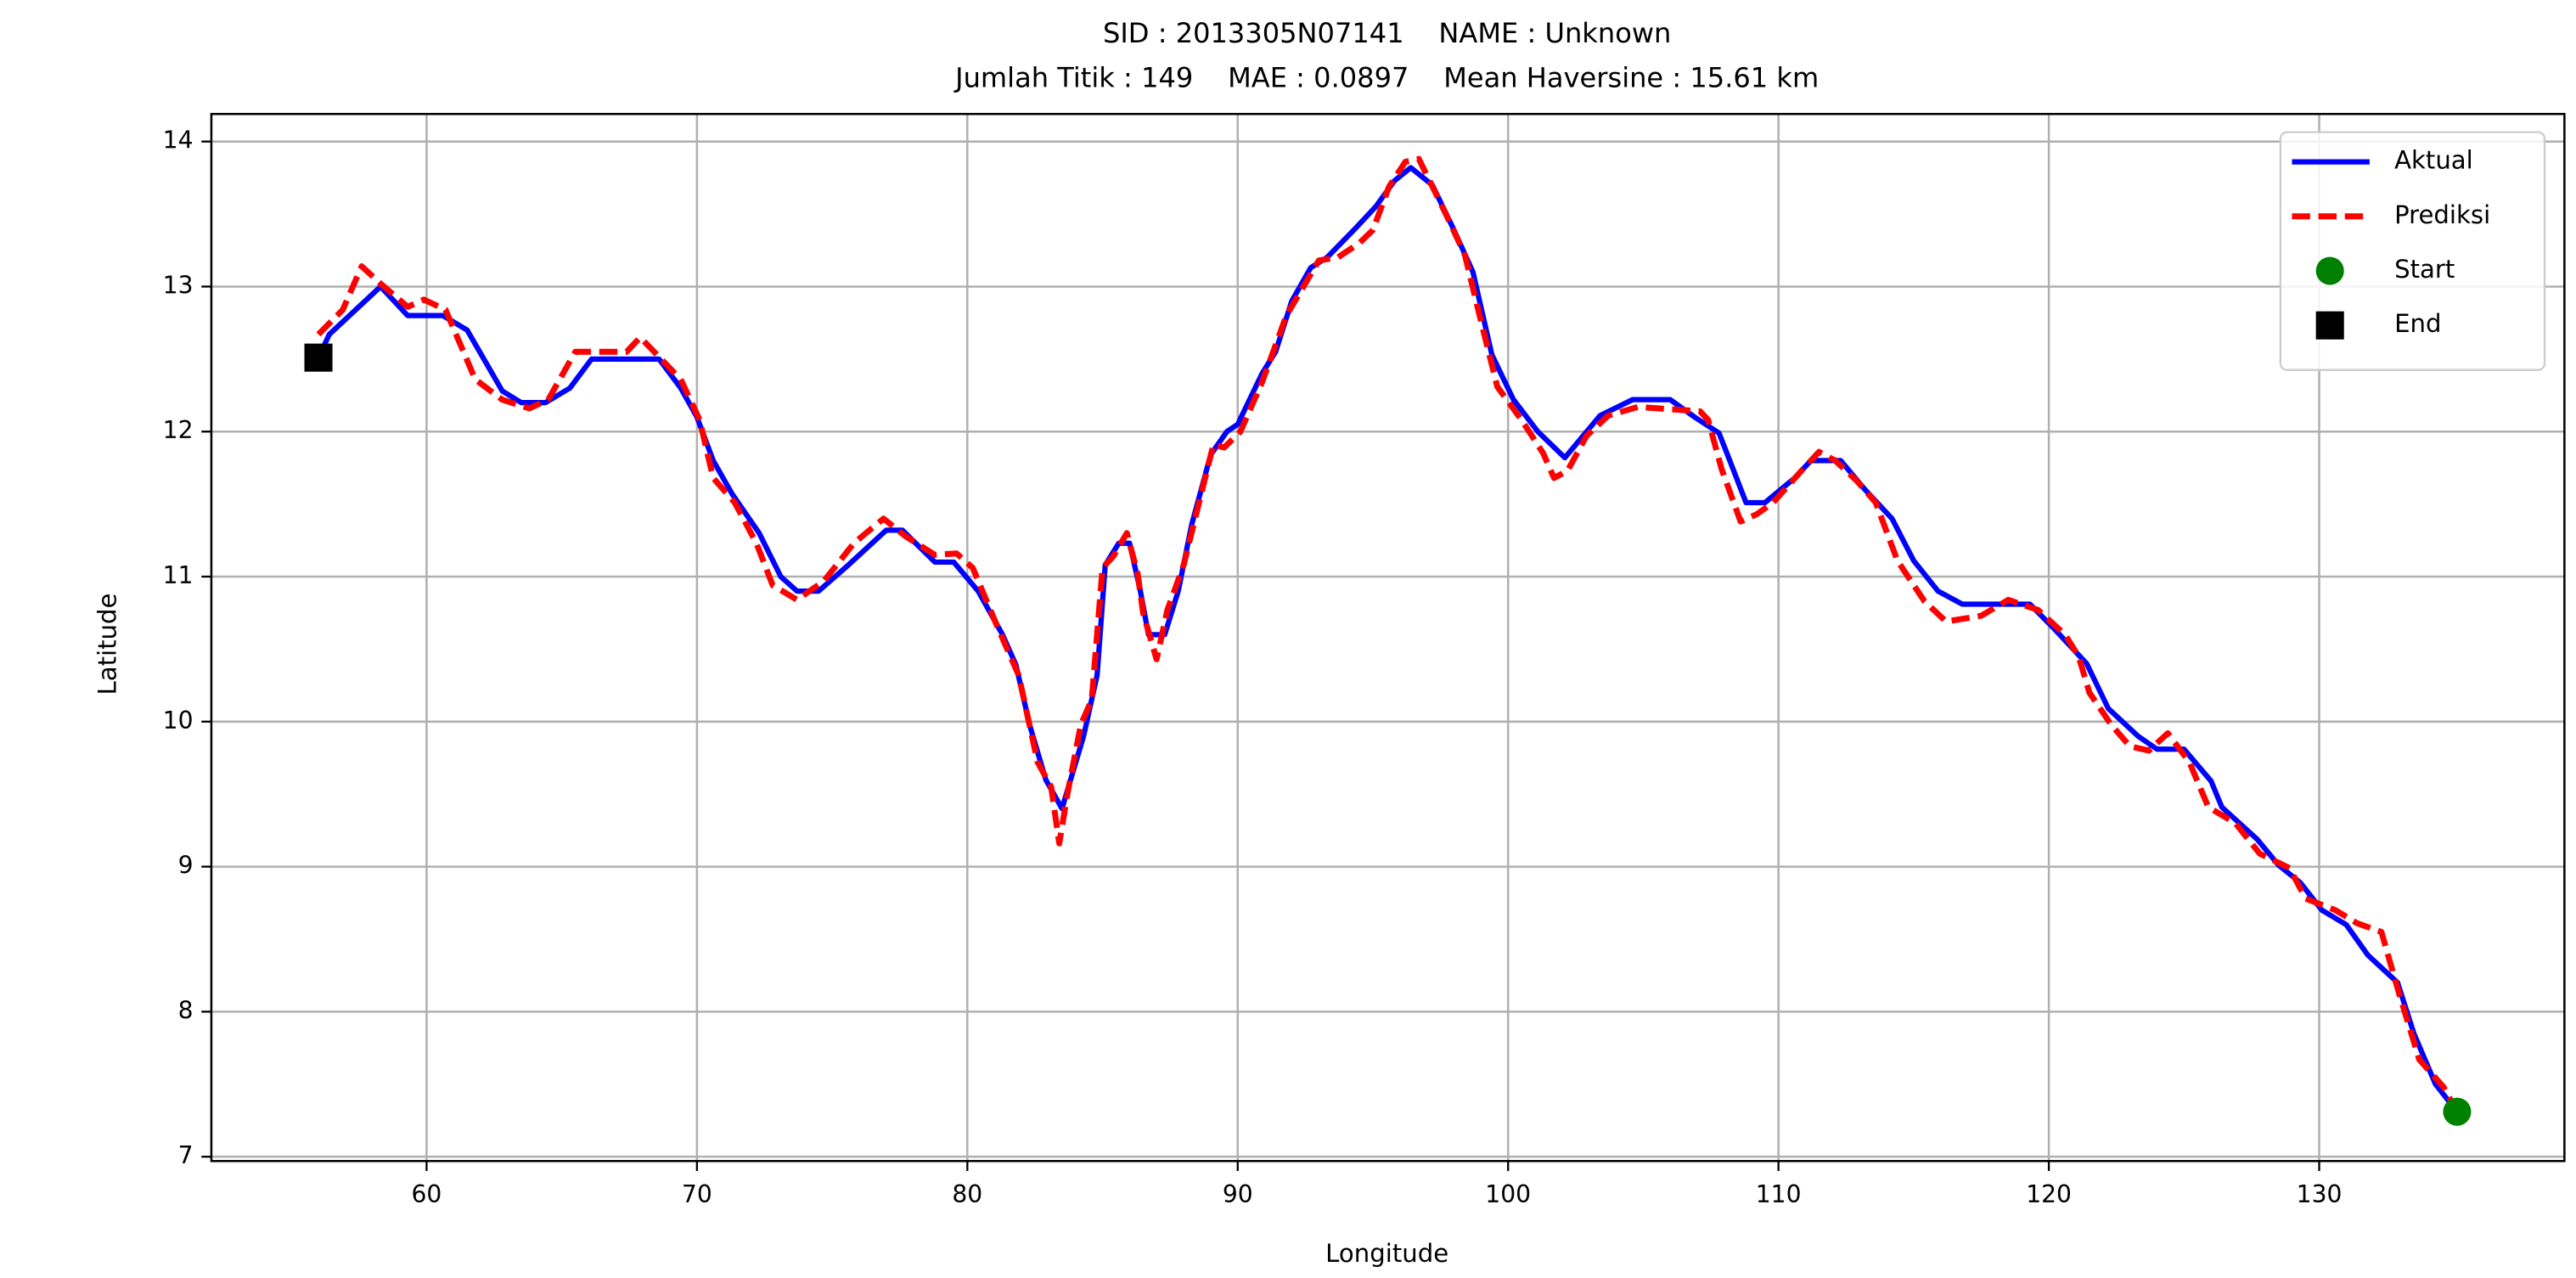 The height and width of the screenshot is (1278, 2576). I want to click on legend-label: Aktual, so click(2433, 160).